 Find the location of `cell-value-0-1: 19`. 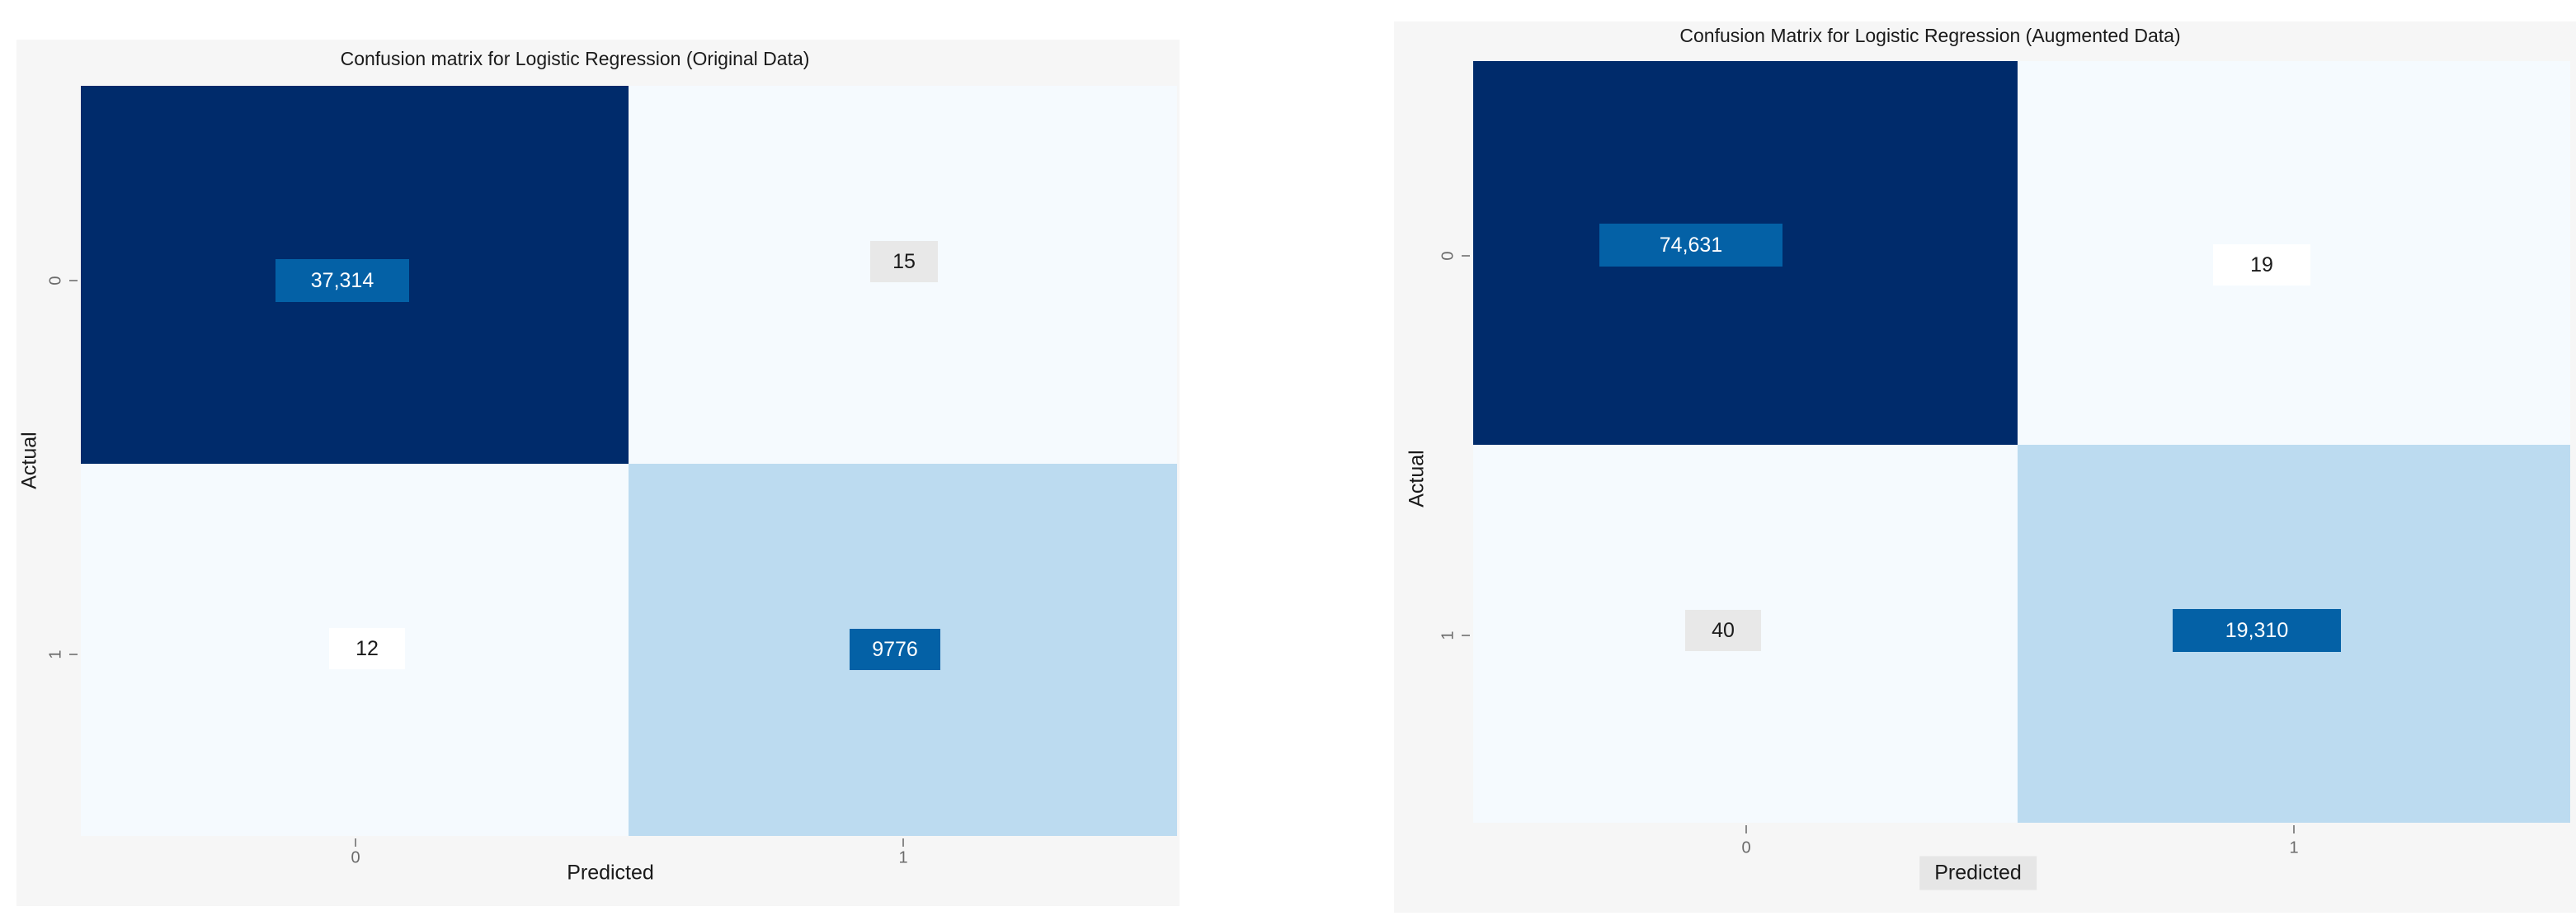

cell-value-0-1: 19 is located at coordinates (2261, 265).